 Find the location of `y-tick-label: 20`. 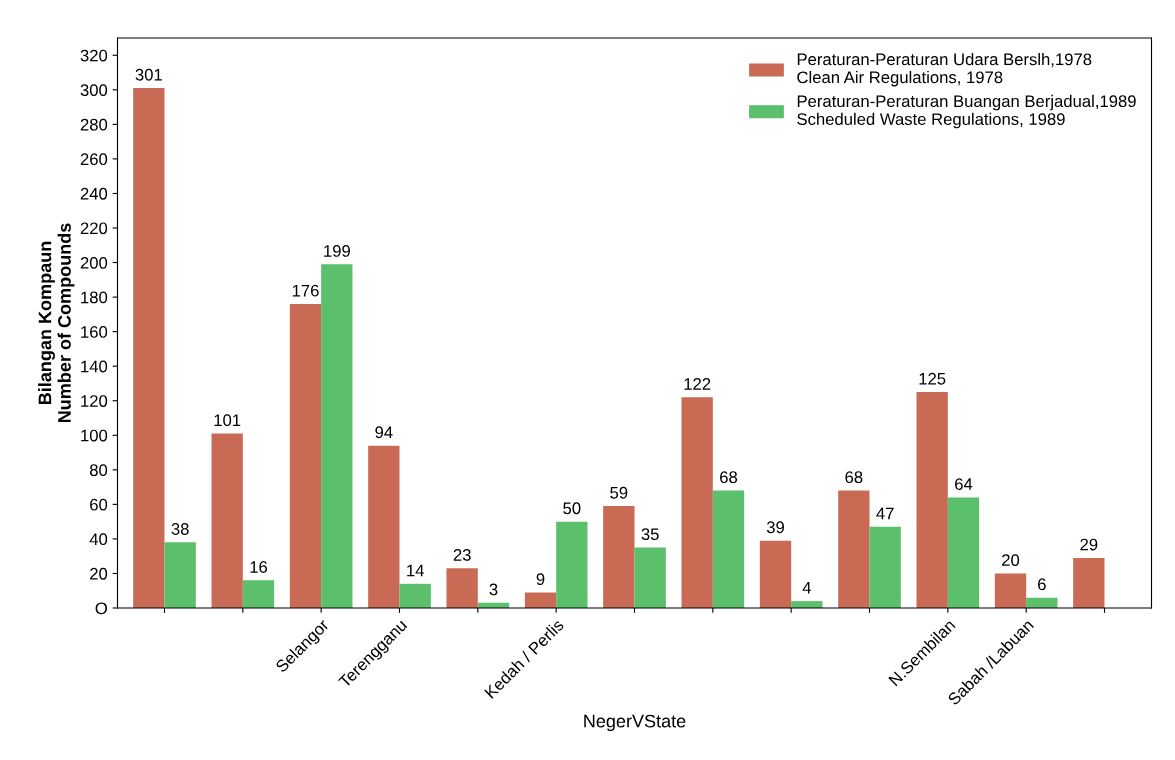

y-tick-label: 20 is located at coordinates (99, 573).